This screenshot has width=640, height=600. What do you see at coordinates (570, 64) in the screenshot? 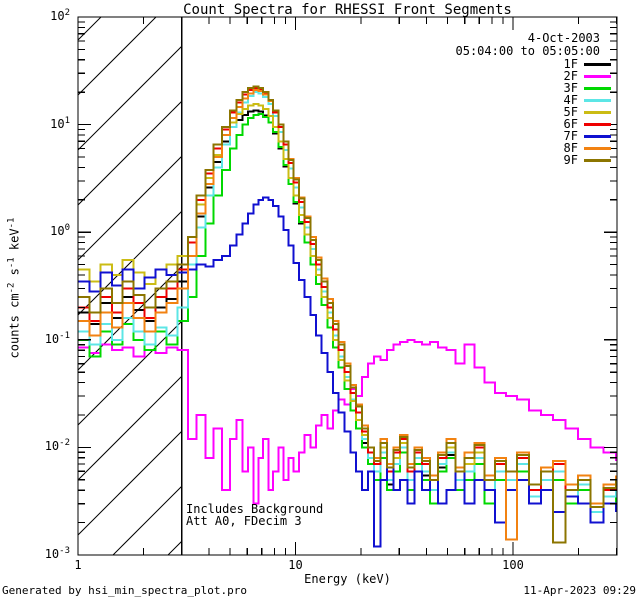
I see `legend-label: 1F` at bounding box center [570, 64].